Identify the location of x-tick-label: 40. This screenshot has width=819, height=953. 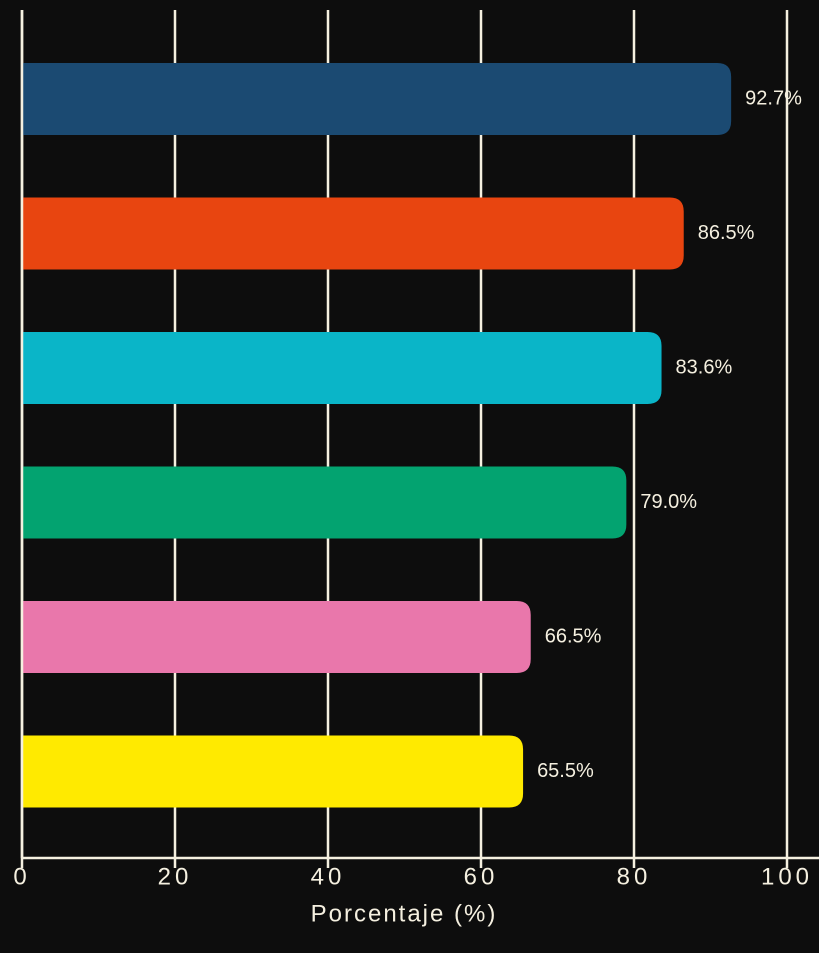
(328, 876).